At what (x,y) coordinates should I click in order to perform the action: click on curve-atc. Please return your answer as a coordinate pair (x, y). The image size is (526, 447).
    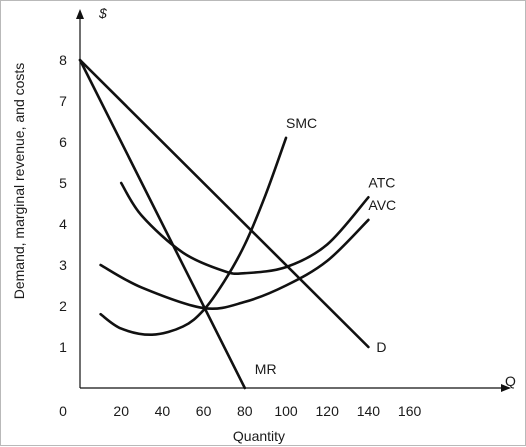
    Looking at the image, I should click on (244, 228).